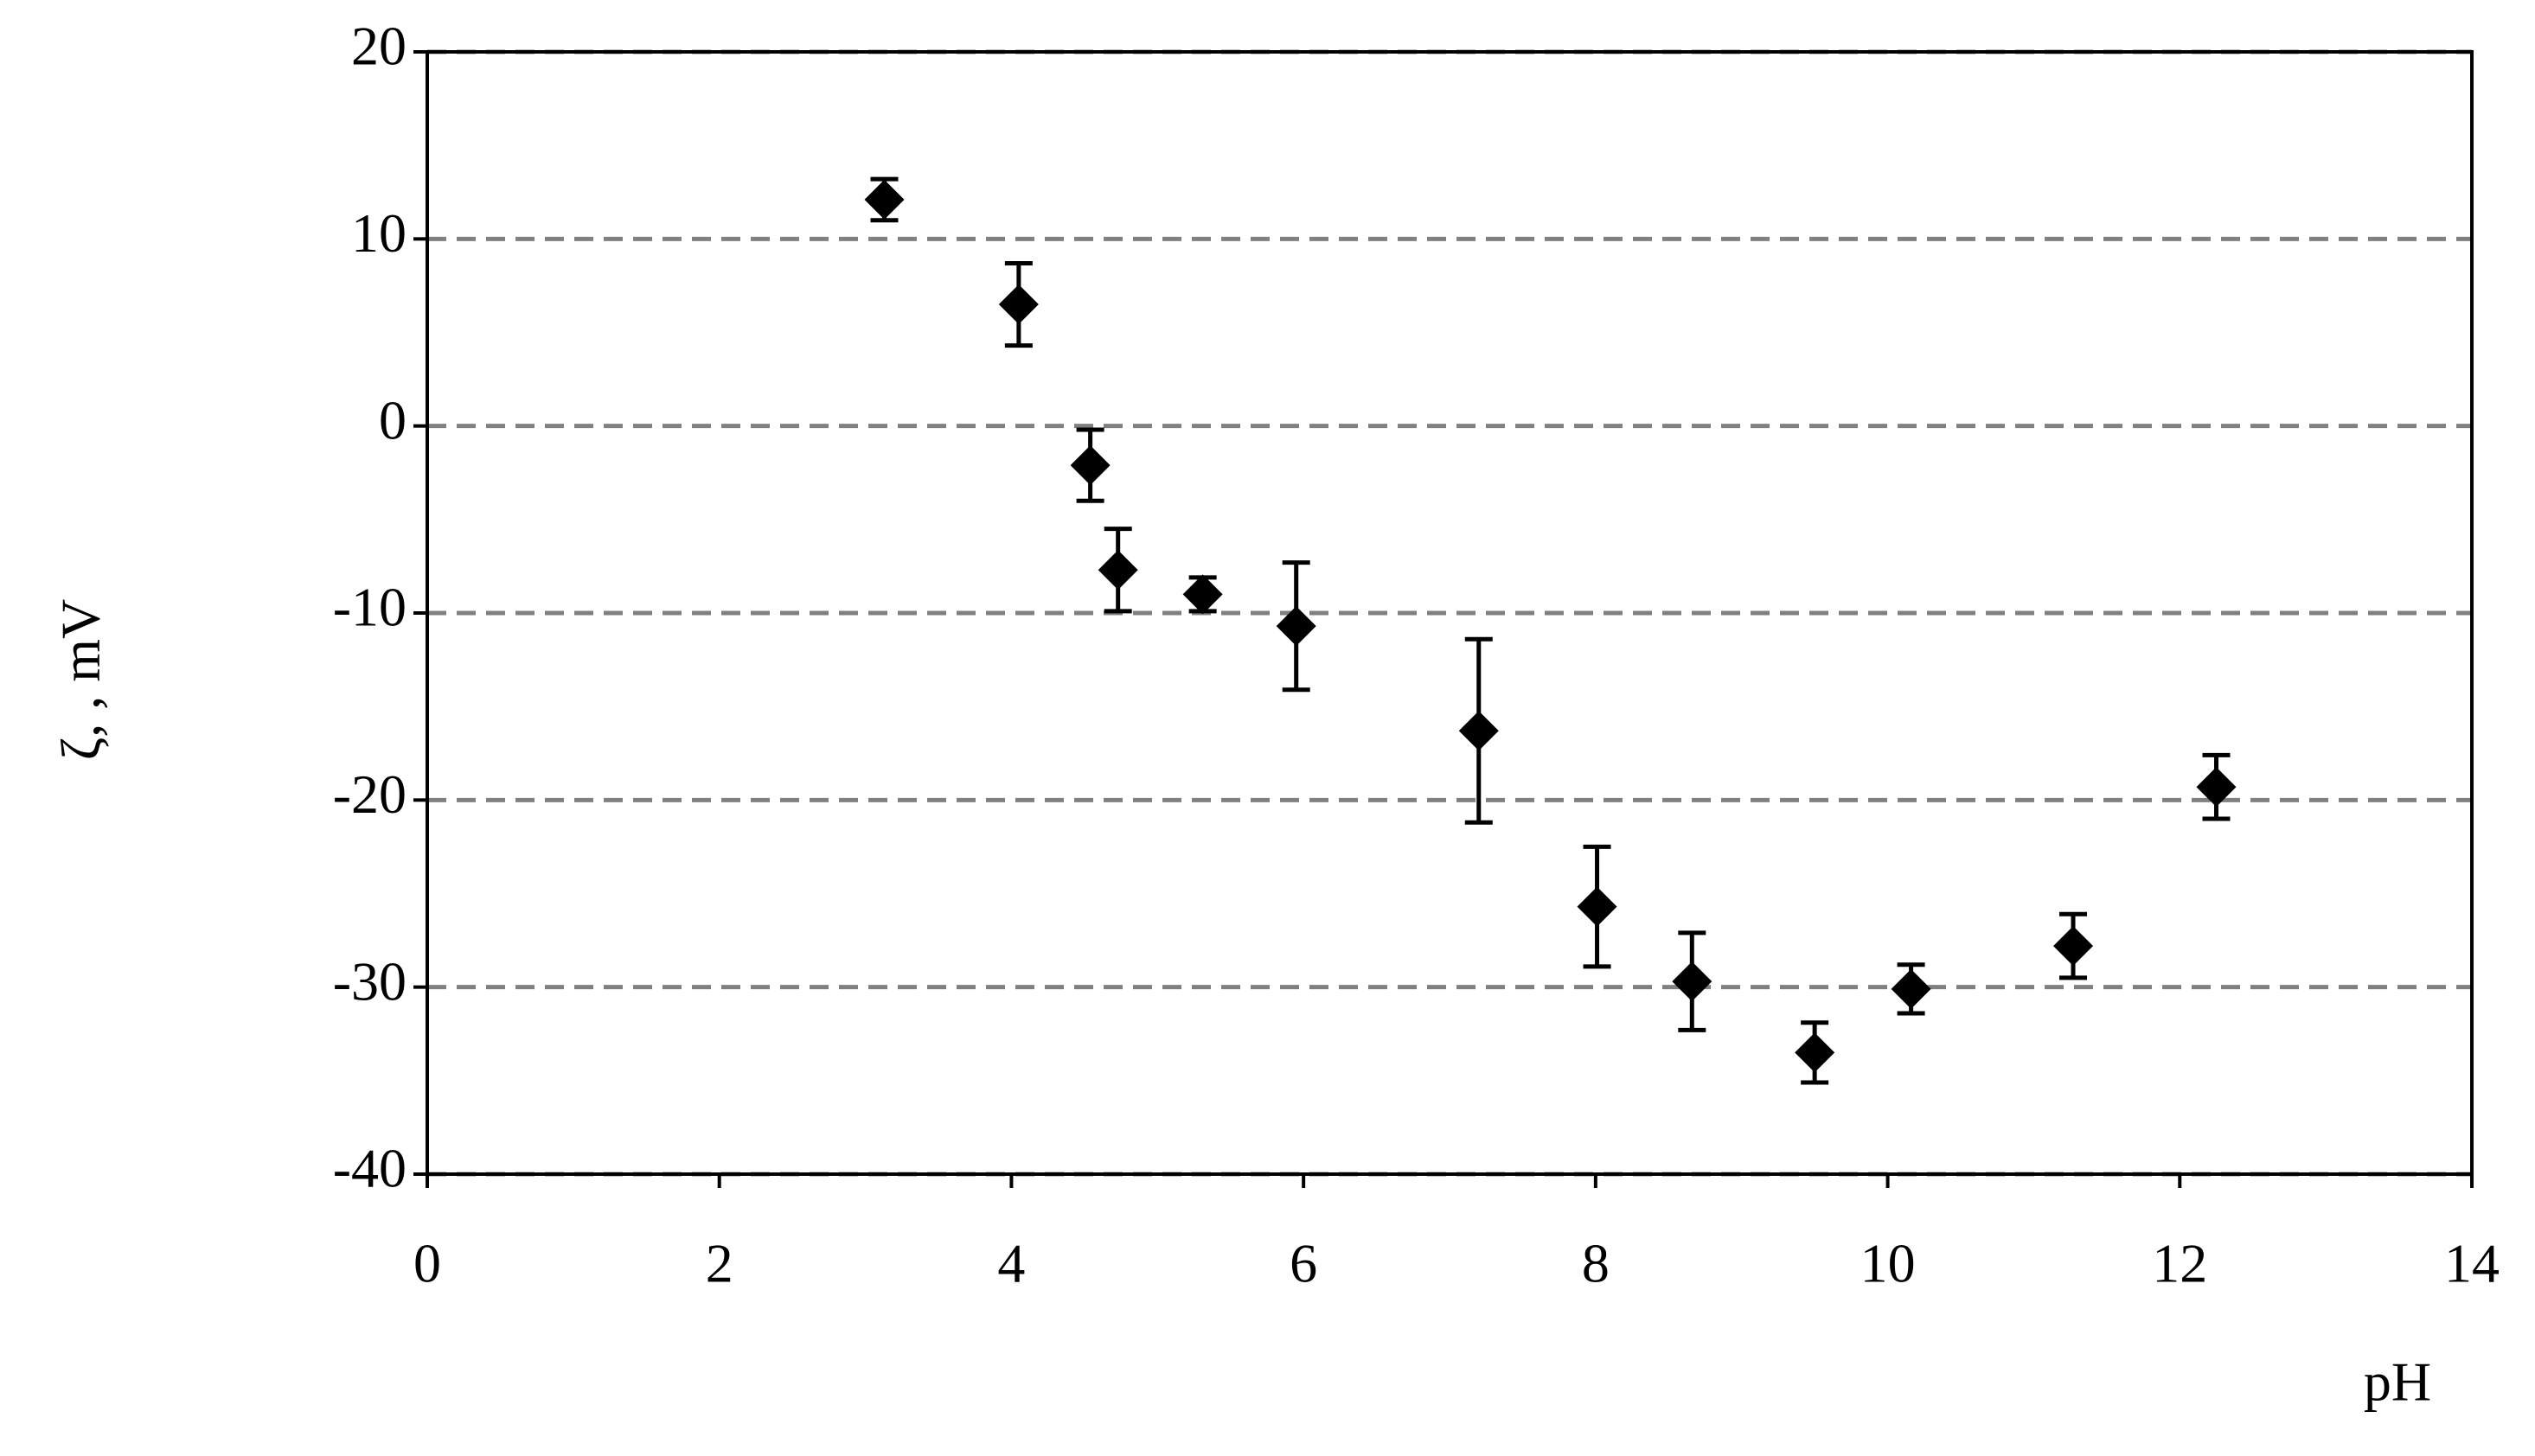  I want to click on x-tick-label: 12, so click(2179, 1263).